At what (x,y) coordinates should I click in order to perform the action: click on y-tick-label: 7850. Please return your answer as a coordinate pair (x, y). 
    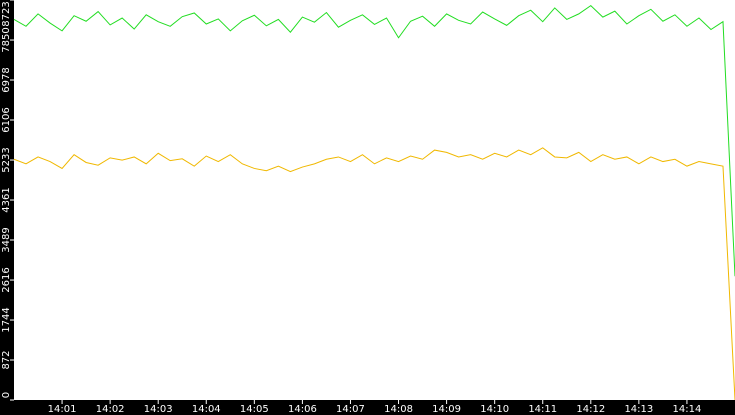
    Looking at the image, I should click on (6, 39).